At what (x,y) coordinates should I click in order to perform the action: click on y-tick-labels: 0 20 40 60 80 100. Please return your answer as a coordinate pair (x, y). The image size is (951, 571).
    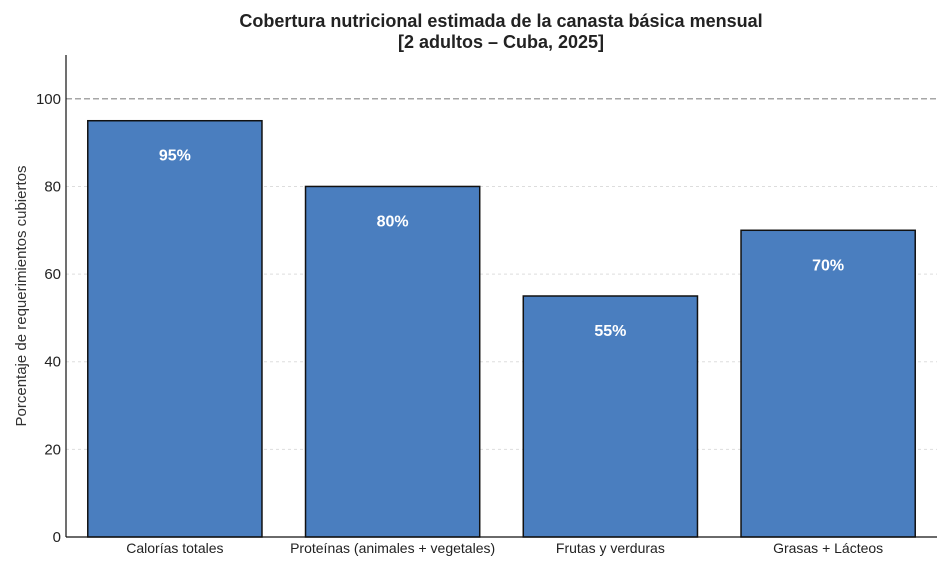
    Looking at the image, I should click on (48, 318).